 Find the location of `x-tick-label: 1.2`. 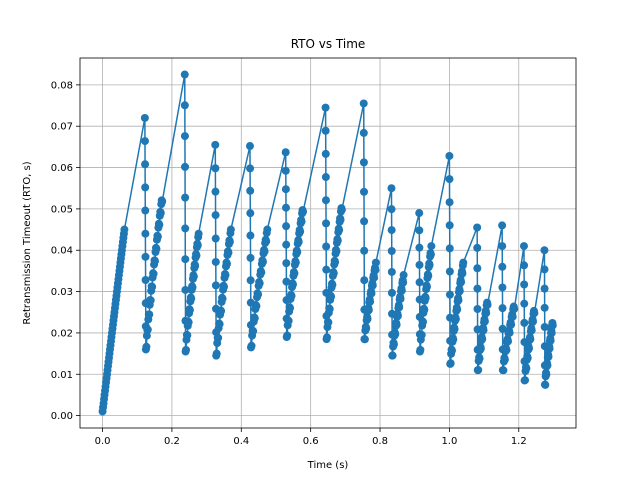

x-tick-label: 1.2 is located at coordinates (519, 441).